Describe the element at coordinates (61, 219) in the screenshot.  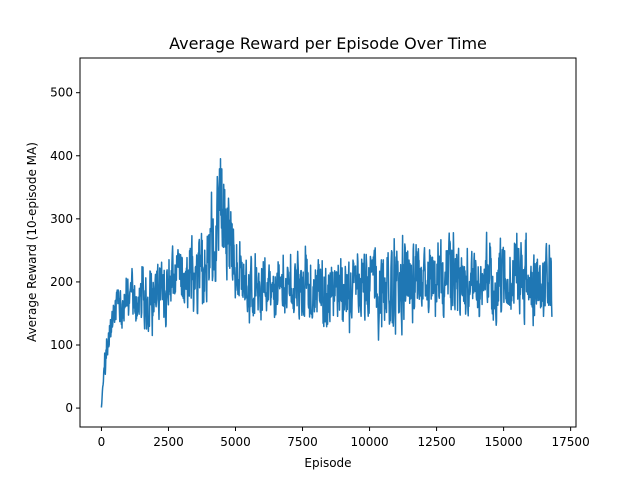
I see `y-tick-label: 300` at that location.